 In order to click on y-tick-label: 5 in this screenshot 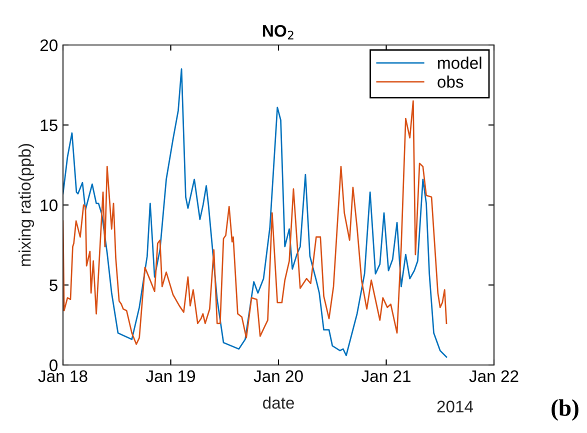, I will do `click(54, 286)`.